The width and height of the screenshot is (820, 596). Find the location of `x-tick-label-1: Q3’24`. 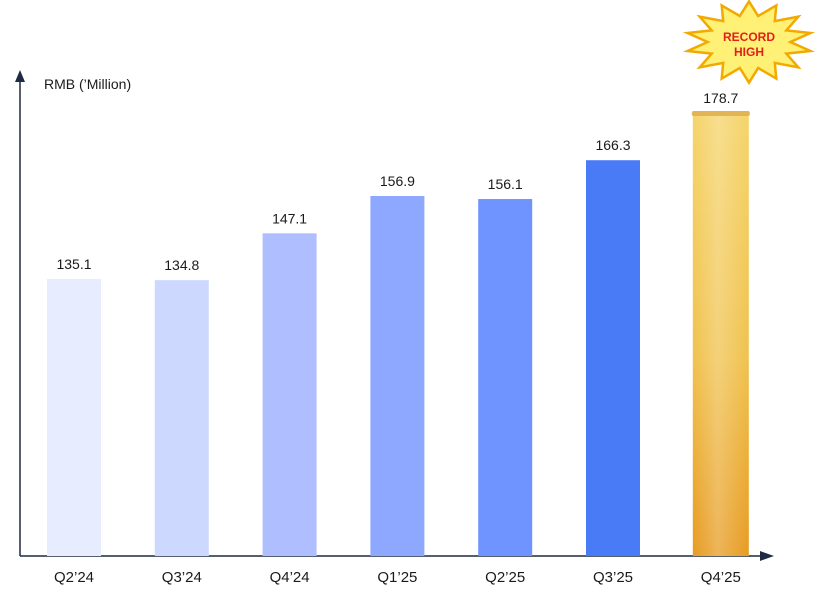

x-tick-label-1: Q3’24 is located at coordinates (182, 577).